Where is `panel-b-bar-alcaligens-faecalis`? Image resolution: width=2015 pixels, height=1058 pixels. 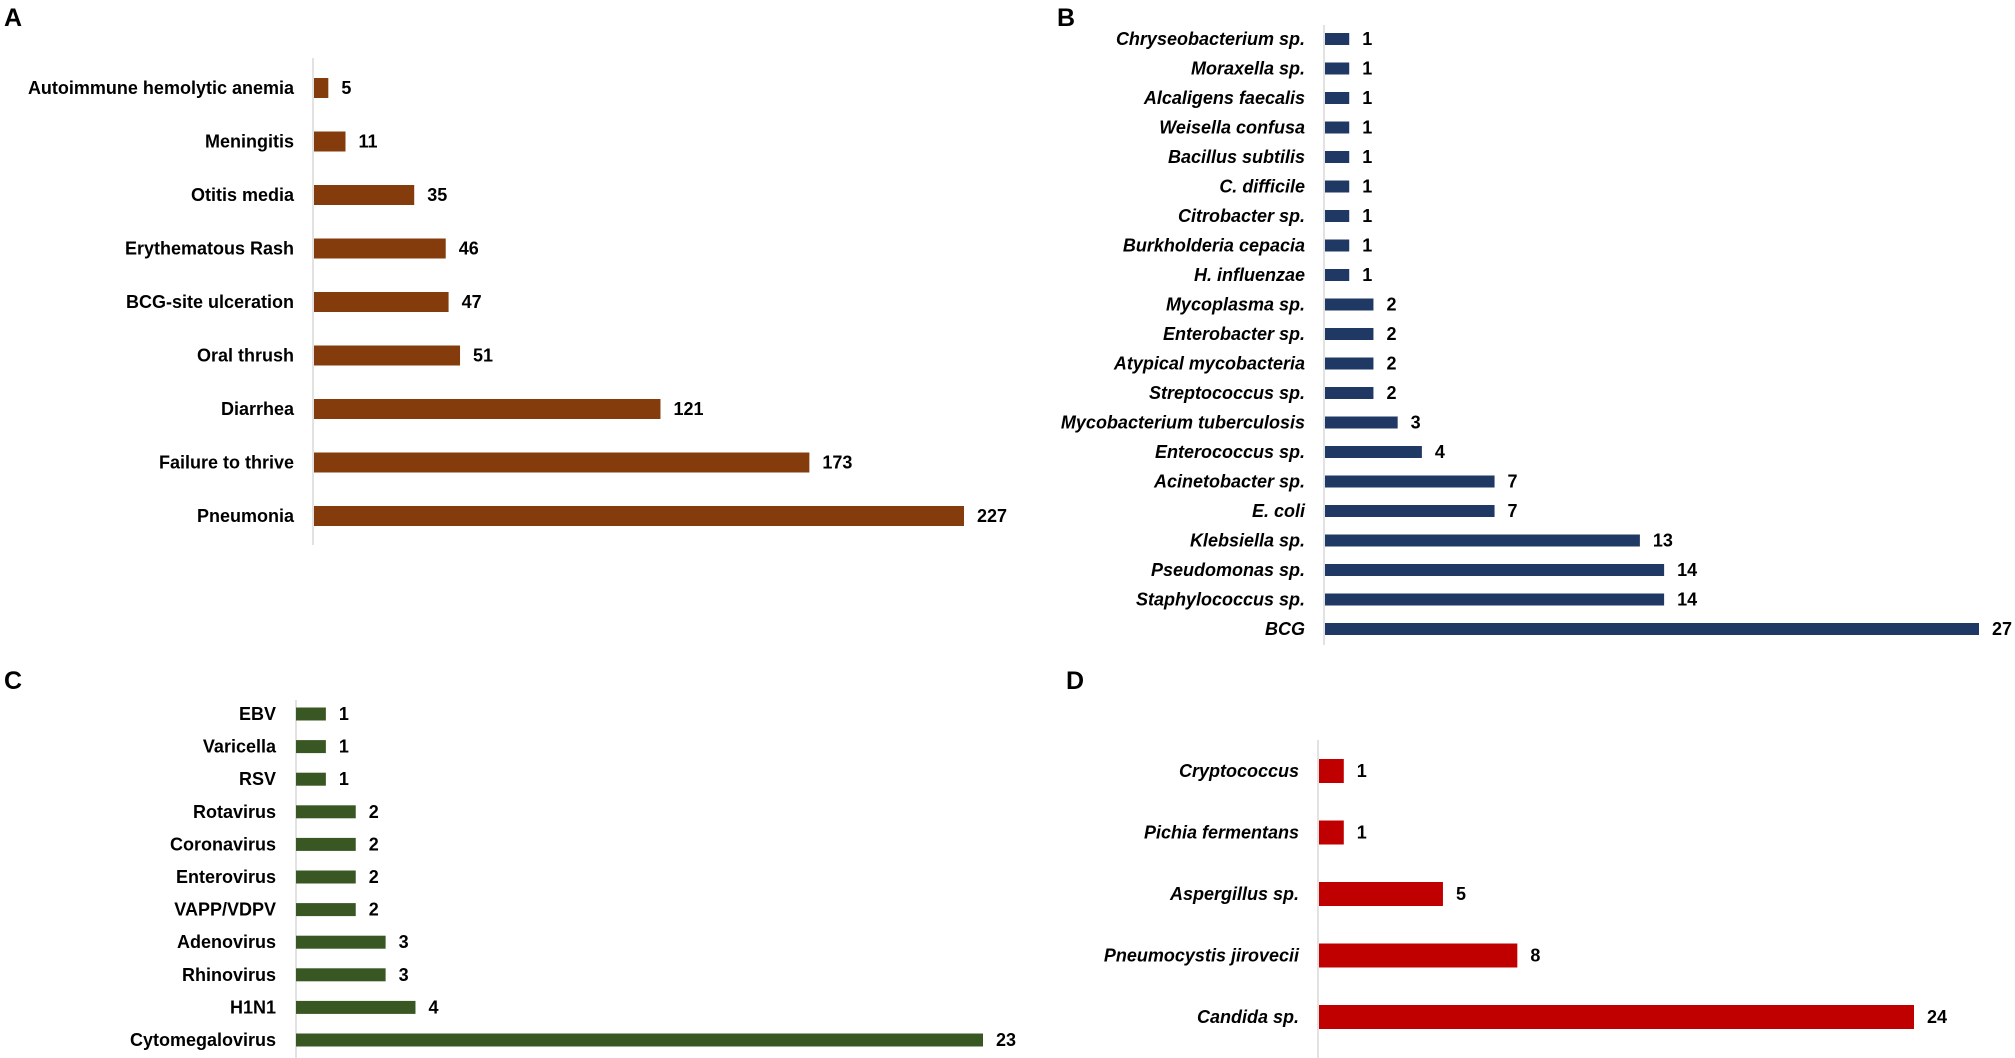 panel-b-bar-alcaligens-faecalis is located at coordinates (1337, 98).